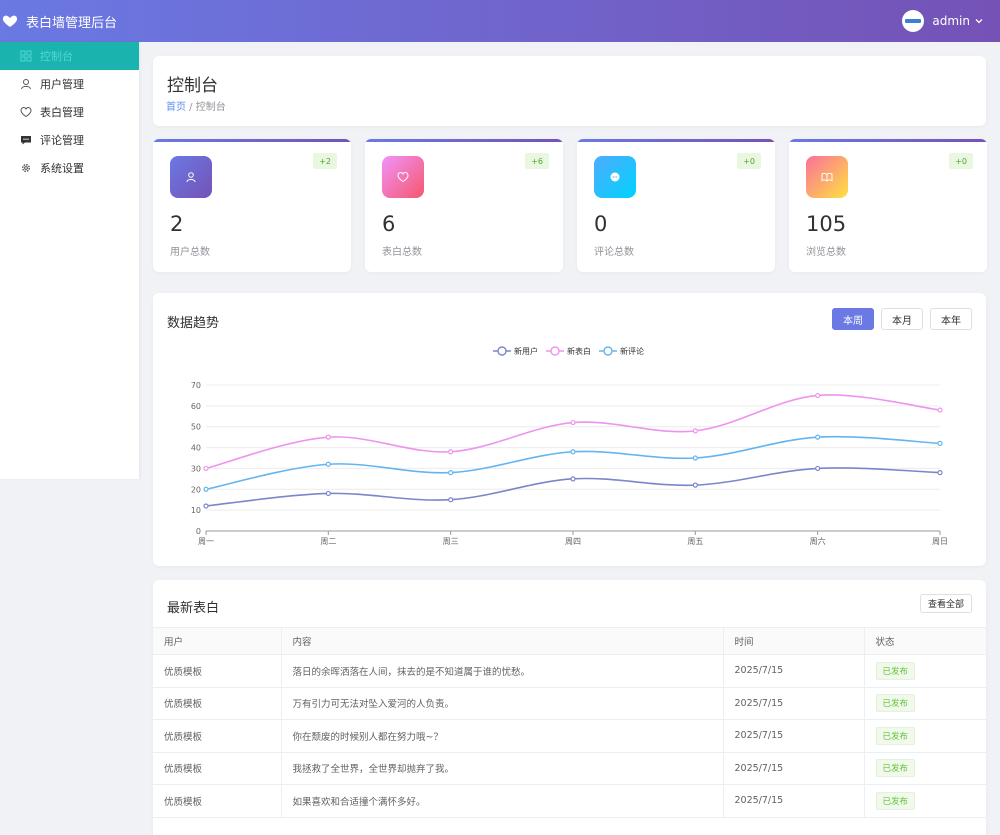 This screenshot has width=1000, height=835. What do you see at coordinates (573, 541) in the screenshot?
I see `x-tick-label: 周四` at bounding box center [573, 541].